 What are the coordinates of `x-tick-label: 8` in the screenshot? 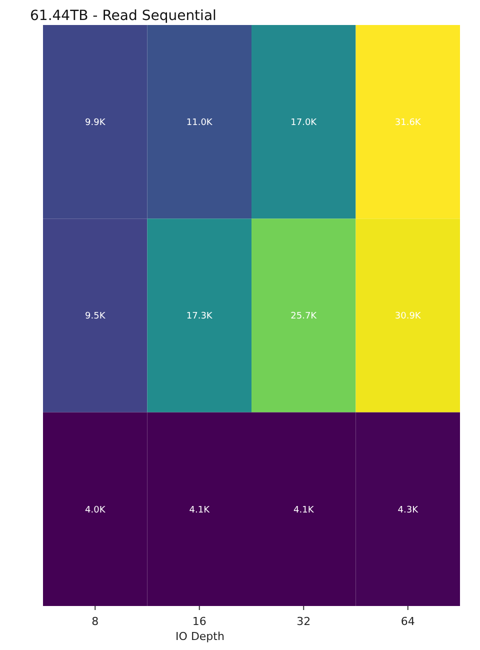 It's located at (95, 621).